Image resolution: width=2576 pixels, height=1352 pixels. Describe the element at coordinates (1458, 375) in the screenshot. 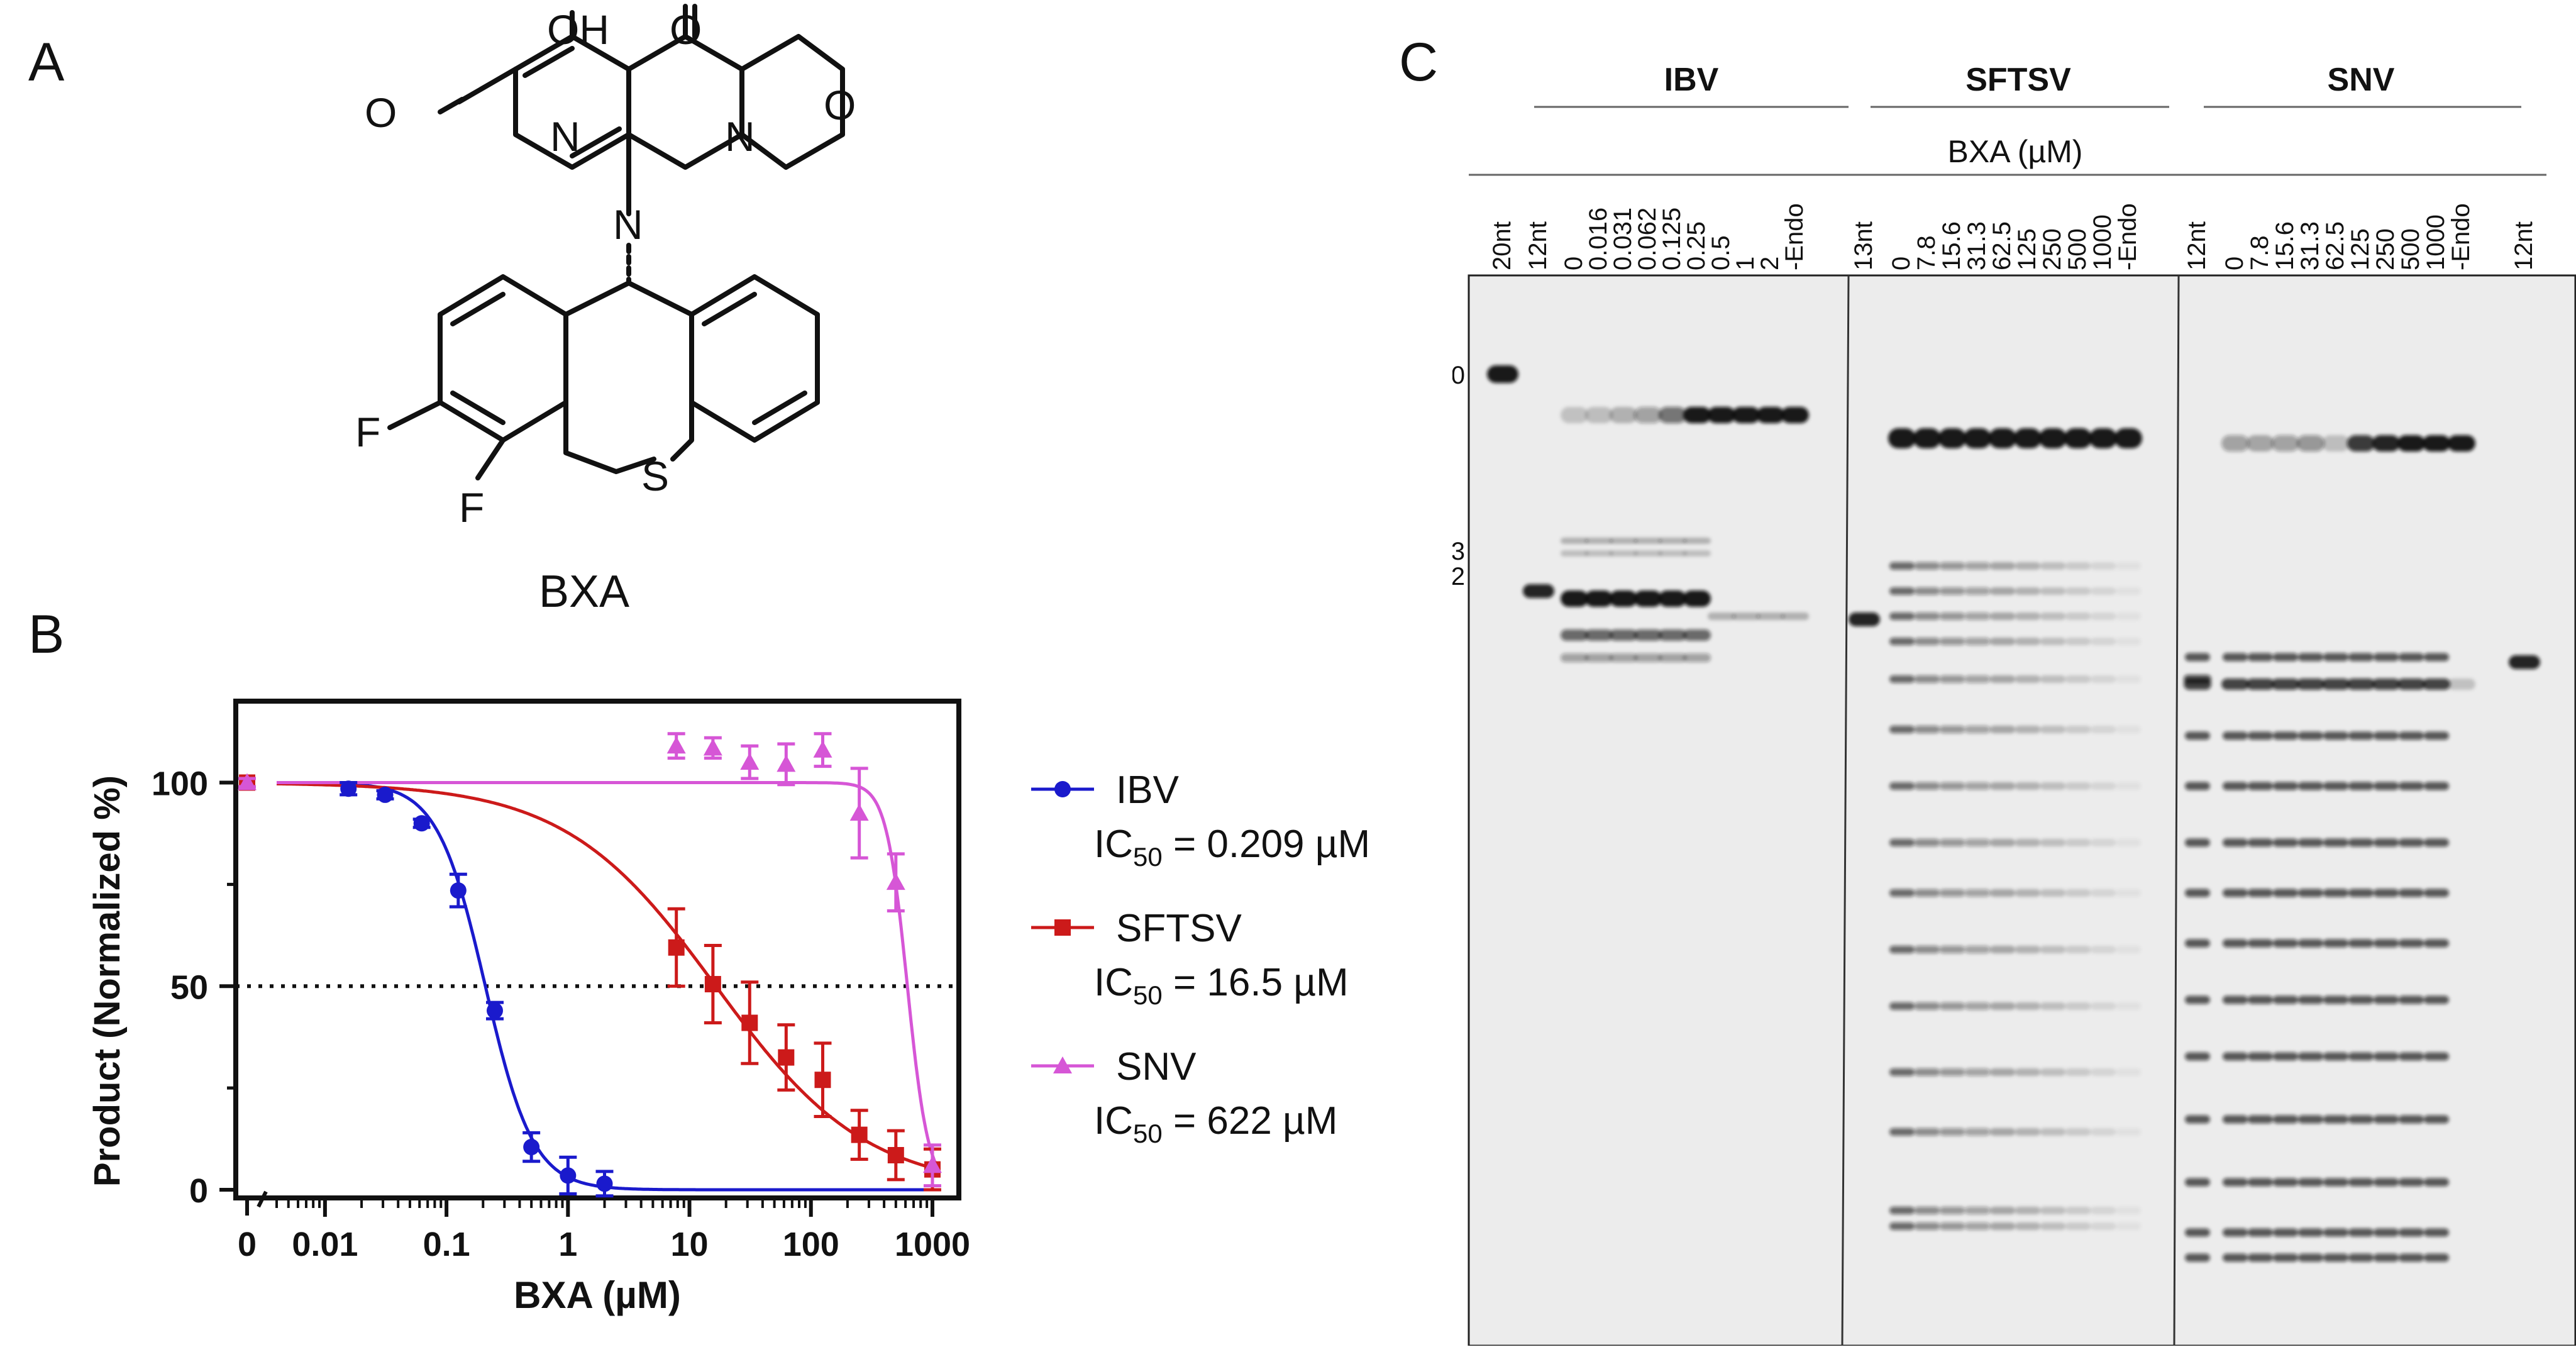

I see `size-marker: 20` at that location.